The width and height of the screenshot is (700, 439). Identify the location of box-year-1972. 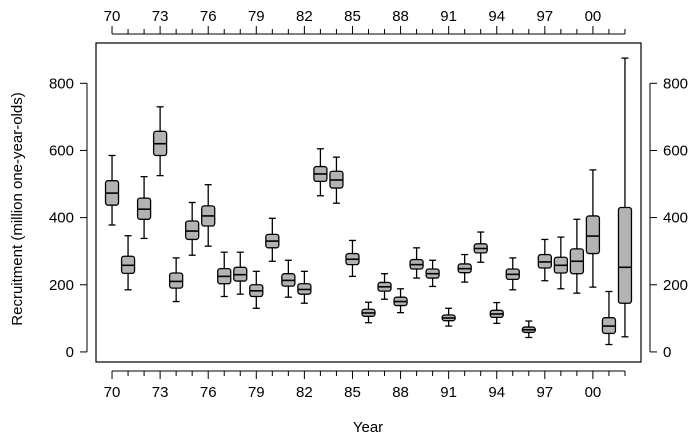
(144, 207).